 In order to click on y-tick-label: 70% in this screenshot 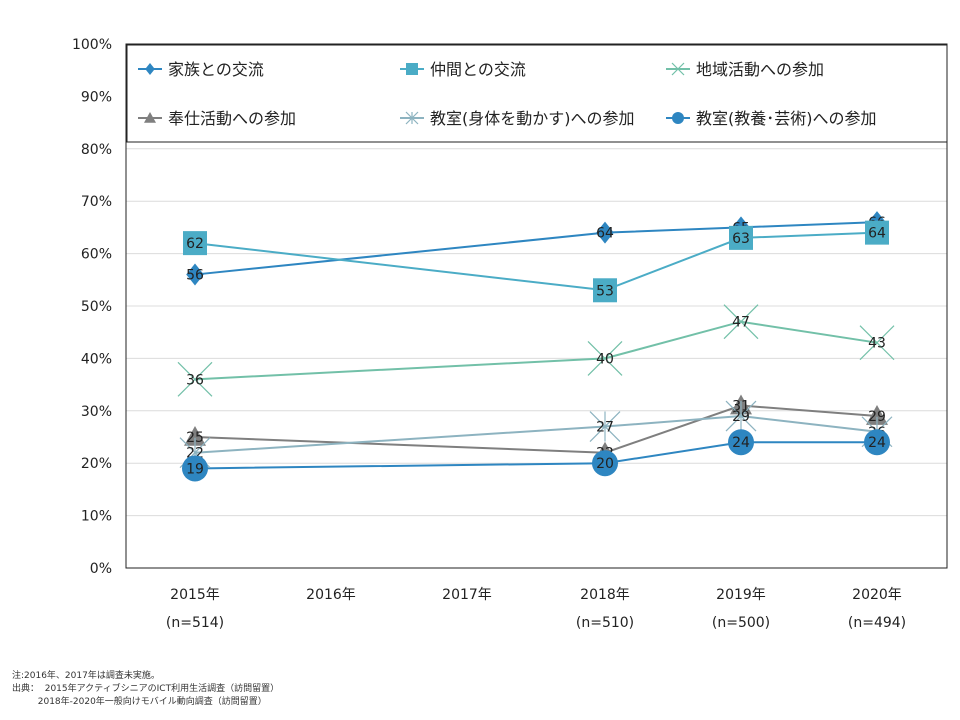, I will do `click(96, 202)`.